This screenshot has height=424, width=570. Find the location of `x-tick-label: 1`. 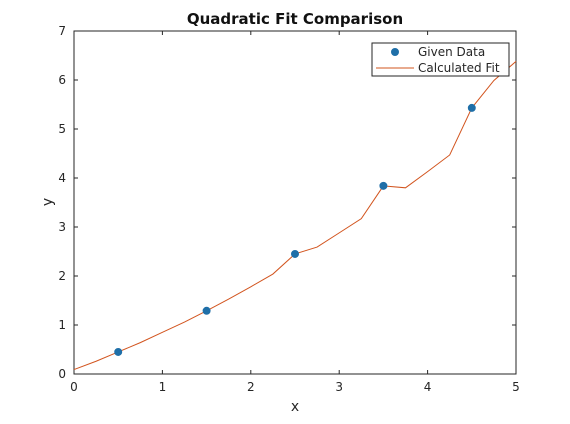

x-tick-label: 1 is located at coordinates (163, 387).